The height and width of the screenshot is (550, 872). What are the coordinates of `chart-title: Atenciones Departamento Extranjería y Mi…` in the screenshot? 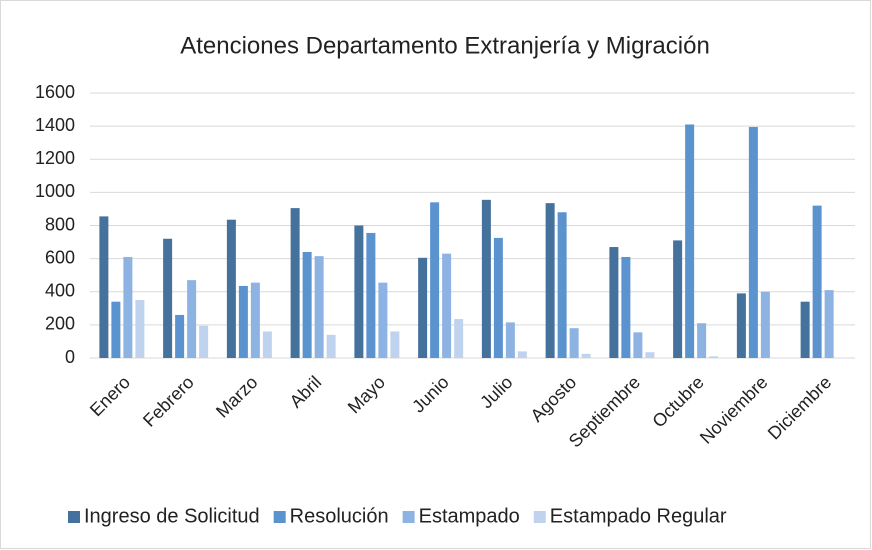 It's located at (445, 45).